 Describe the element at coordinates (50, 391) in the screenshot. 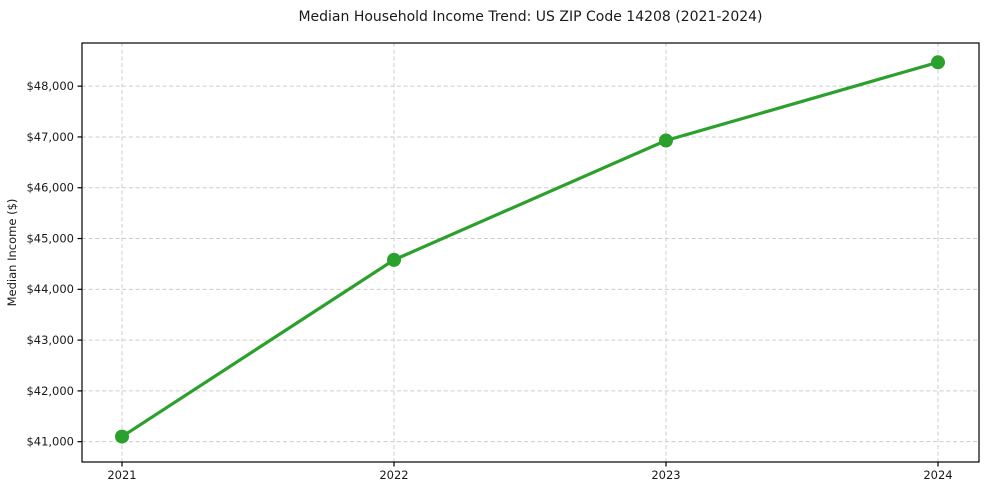

I see `y-tick-label: $42,000` at that location.